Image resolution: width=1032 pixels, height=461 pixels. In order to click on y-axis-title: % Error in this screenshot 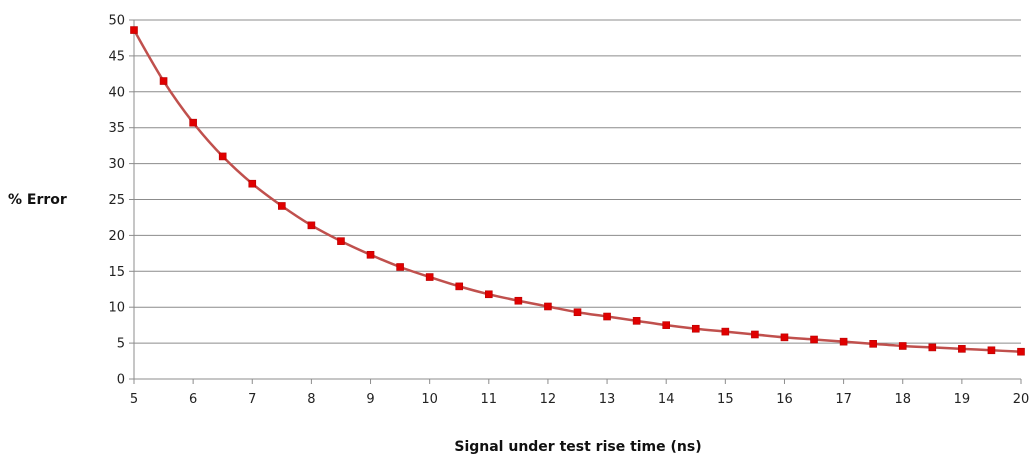, I will do `click(37, 200)`.